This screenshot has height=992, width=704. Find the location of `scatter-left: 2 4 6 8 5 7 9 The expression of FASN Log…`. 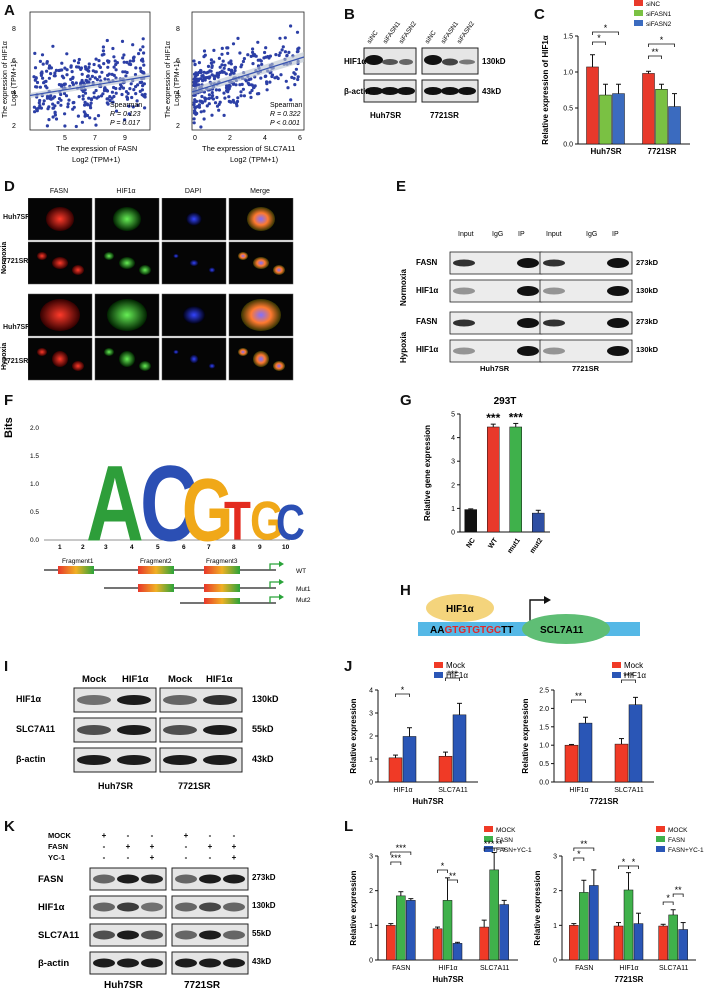

scatter-left: 2 4 6 8 5 7 9 The expression of FASN Log… is located at coordinates (76, 87).